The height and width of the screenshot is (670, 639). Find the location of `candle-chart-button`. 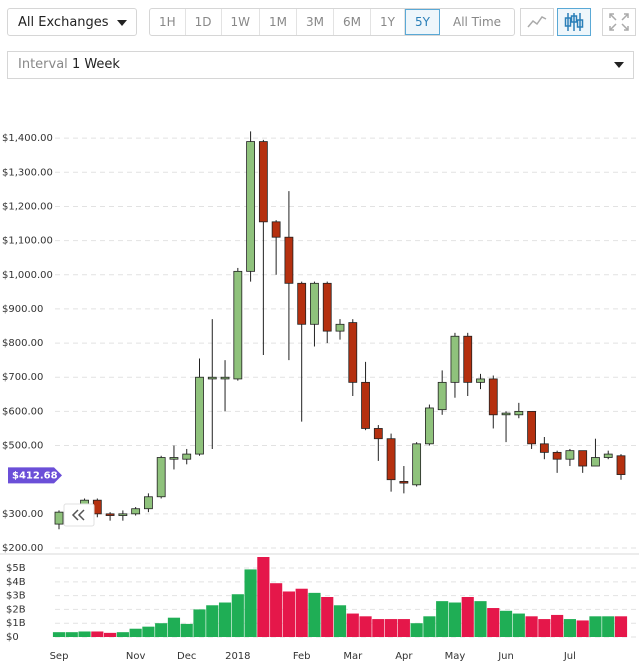

candle-chart-button is located at coordinates (574, 22).